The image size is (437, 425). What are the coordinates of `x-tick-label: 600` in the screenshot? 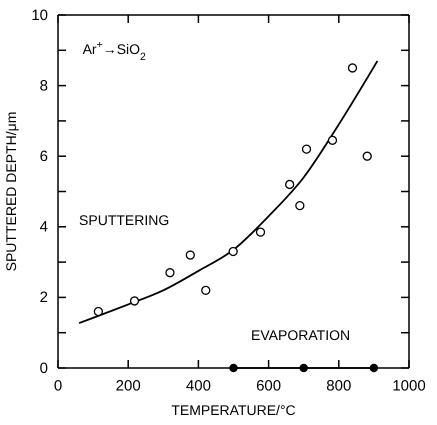 It's located at (269, 386).